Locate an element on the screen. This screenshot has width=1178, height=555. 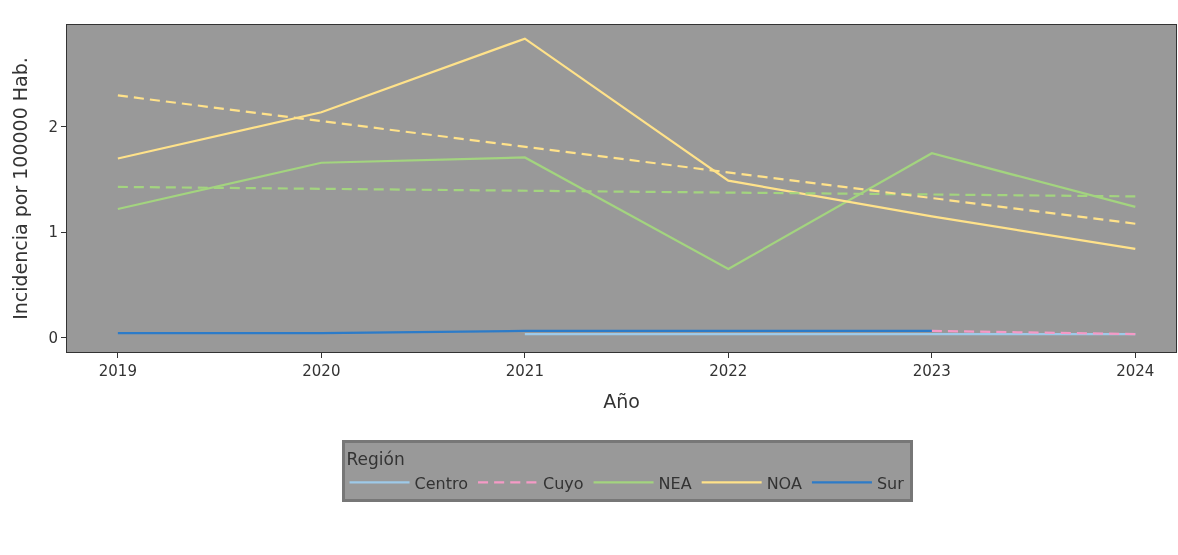
y-tick-label: 1 is located at coordinates (53, 232).